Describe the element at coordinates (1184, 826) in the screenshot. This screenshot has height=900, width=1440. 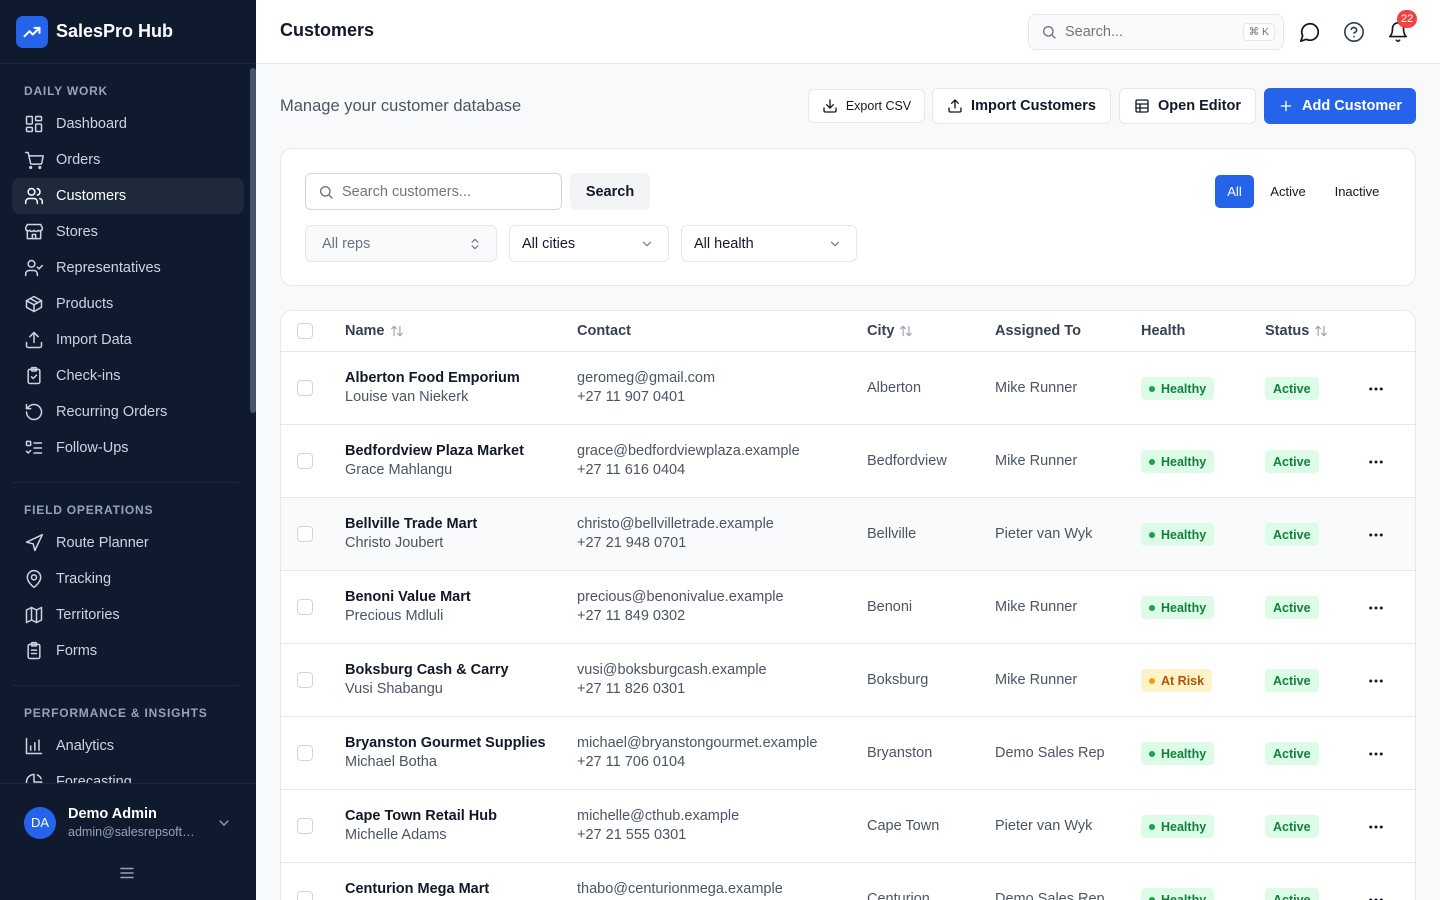
I see `health-label: Healthy` at that location.